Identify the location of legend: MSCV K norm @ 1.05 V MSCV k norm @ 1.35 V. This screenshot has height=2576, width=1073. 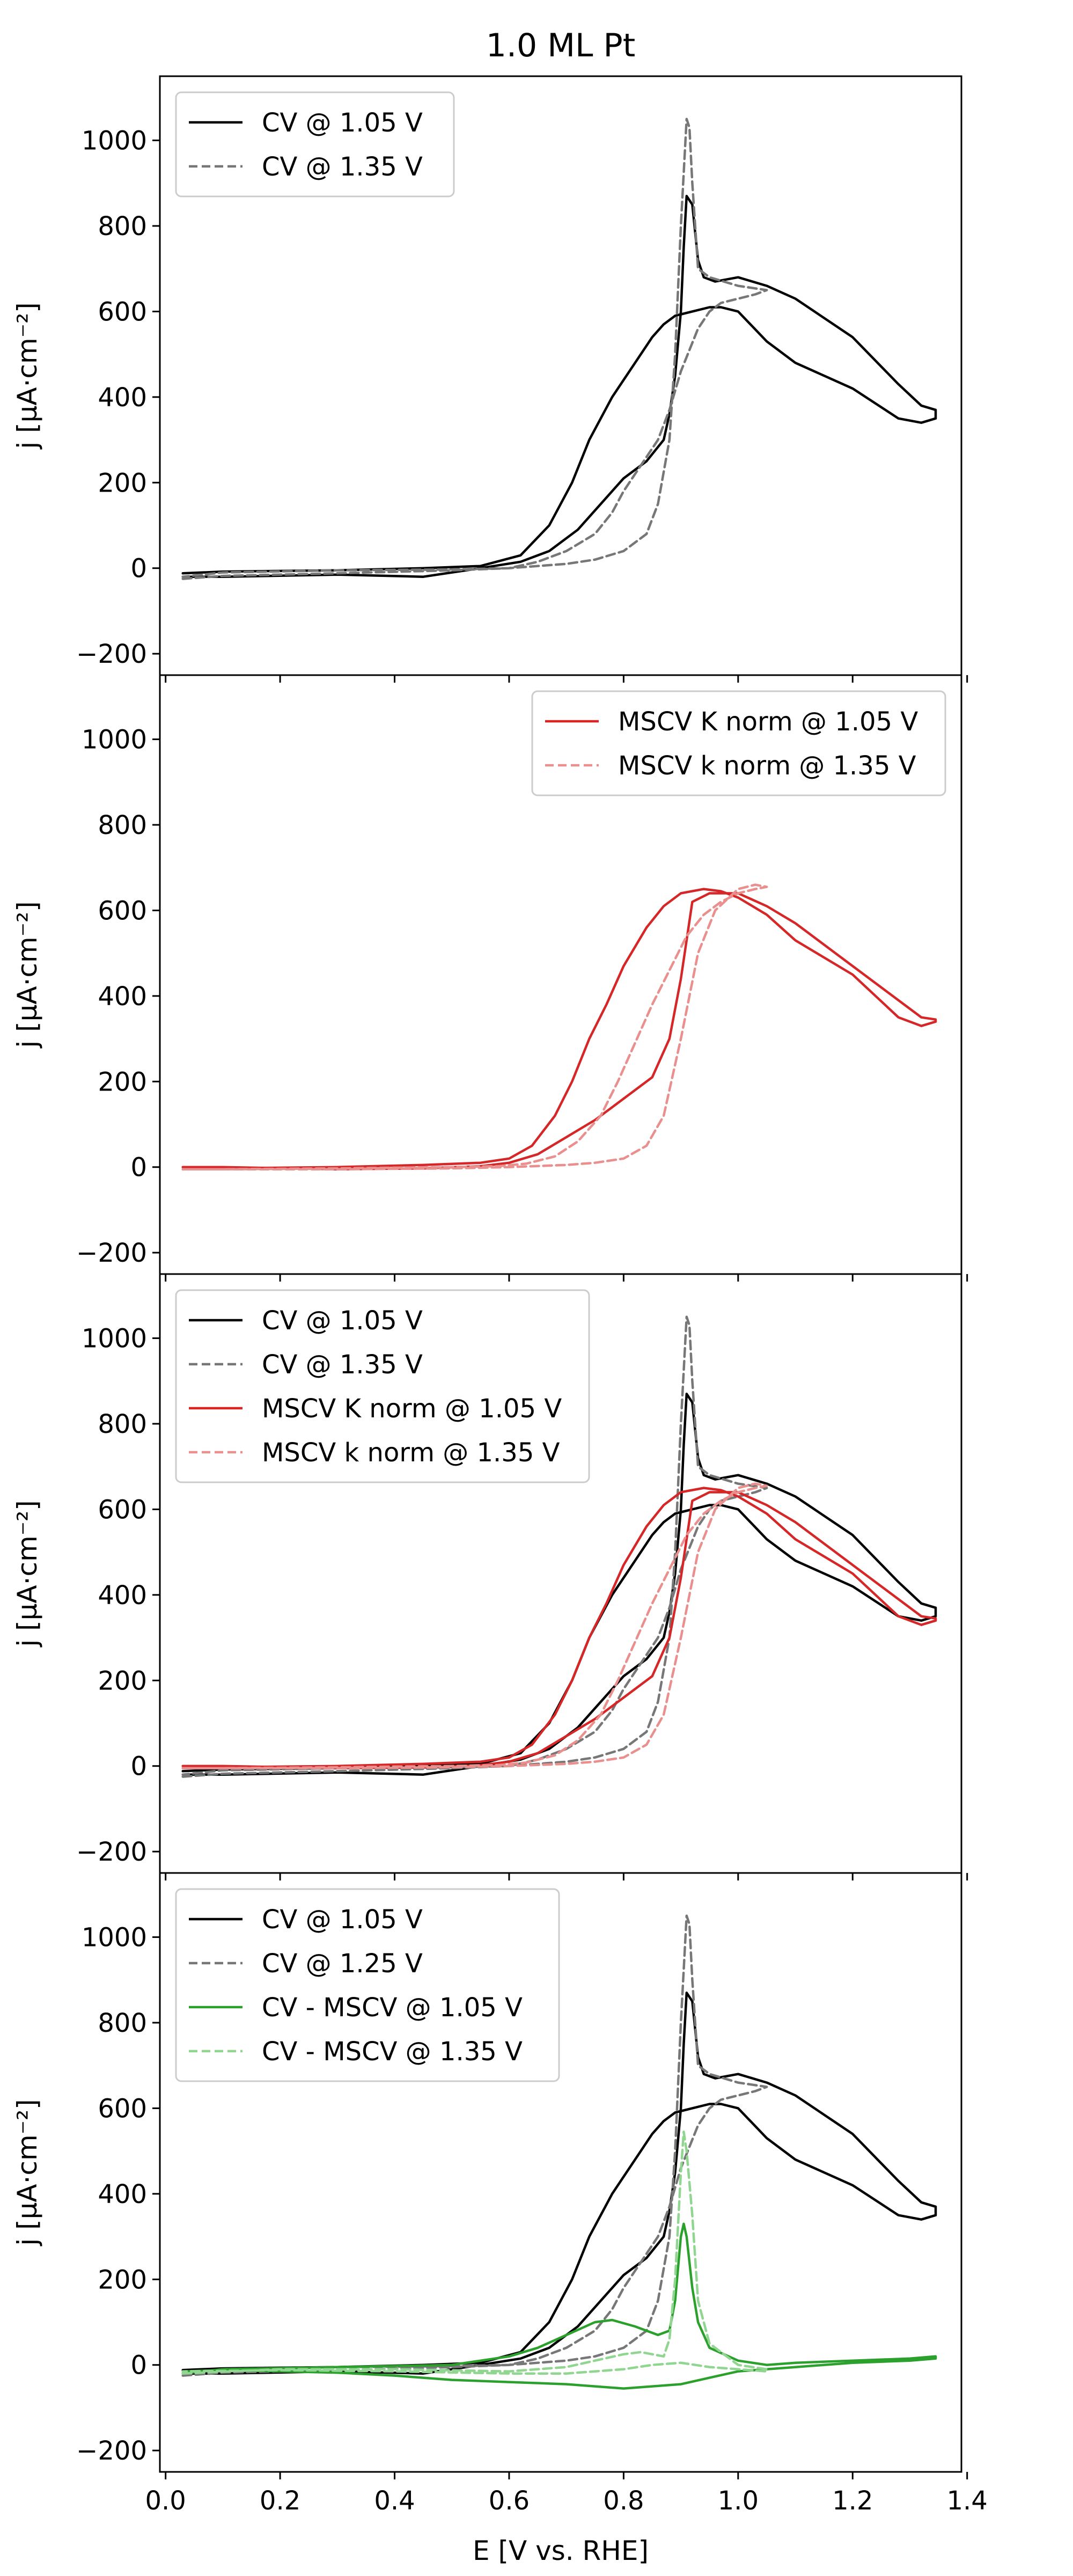
(739, 743).